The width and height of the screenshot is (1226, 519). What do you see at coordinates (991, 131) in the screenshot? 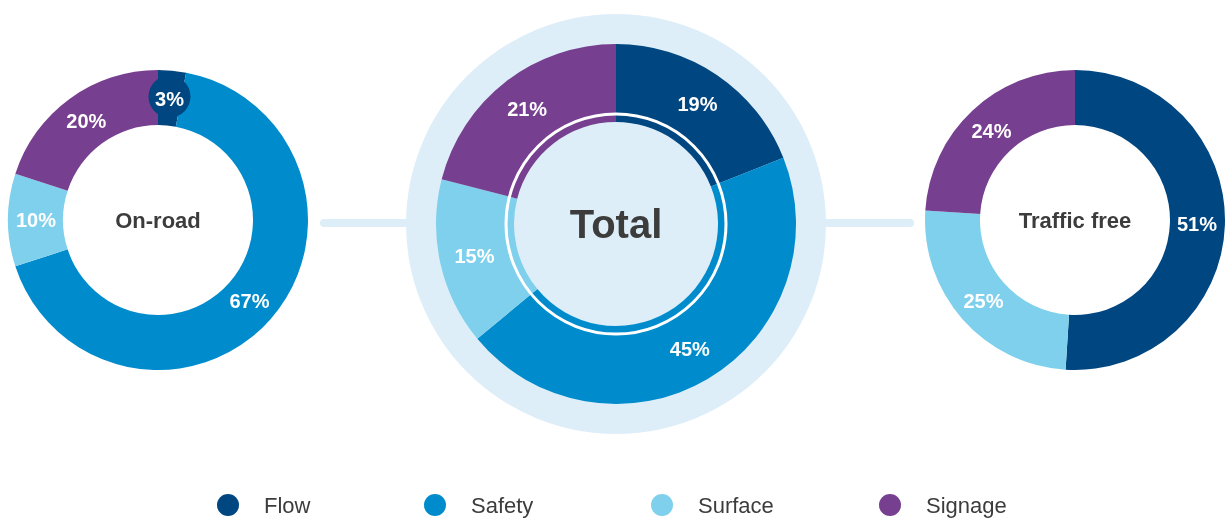
I see `data-label: 24%` at bounding box center [991, 131].